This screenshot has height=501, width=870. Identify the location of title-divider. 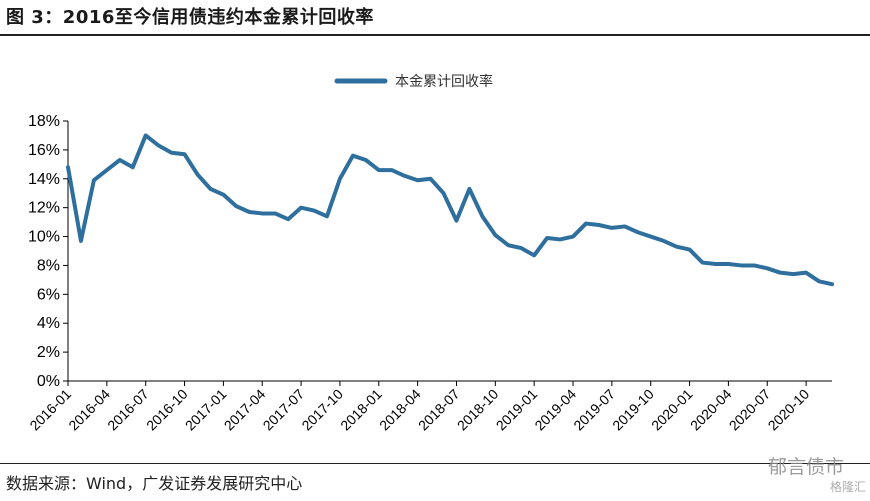
(435, 35).